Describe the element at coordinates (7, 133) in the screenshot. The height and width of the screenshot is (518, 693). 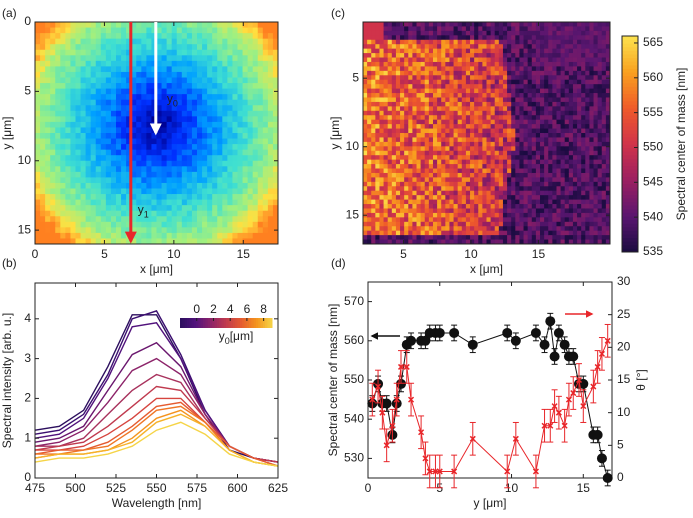
I see `y-axis-label: y [μm]` at that location.